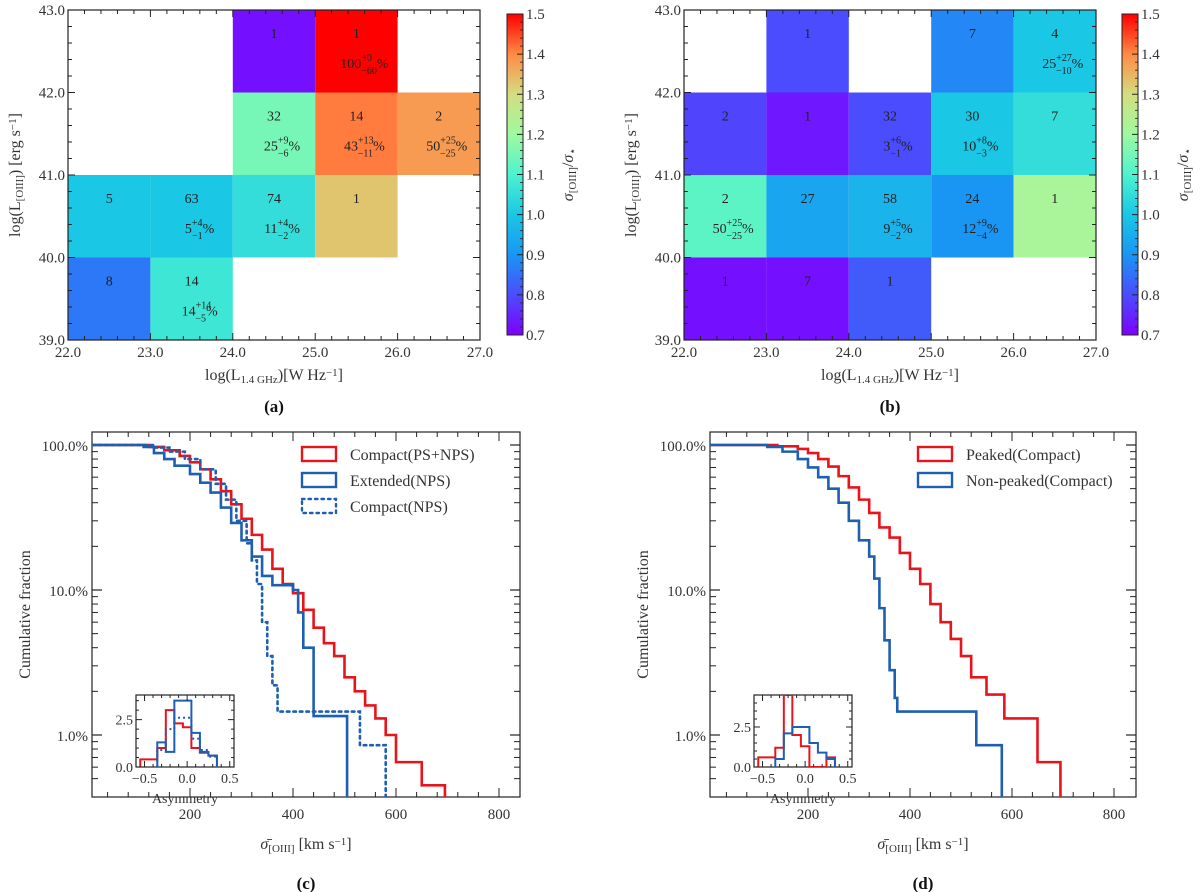 The height and width of the screenshot is (892, 1200). What do you see at coordinates (266, 844) in the screenshot?
I see `label-part: σ̄` at bounding box center [266, 844].